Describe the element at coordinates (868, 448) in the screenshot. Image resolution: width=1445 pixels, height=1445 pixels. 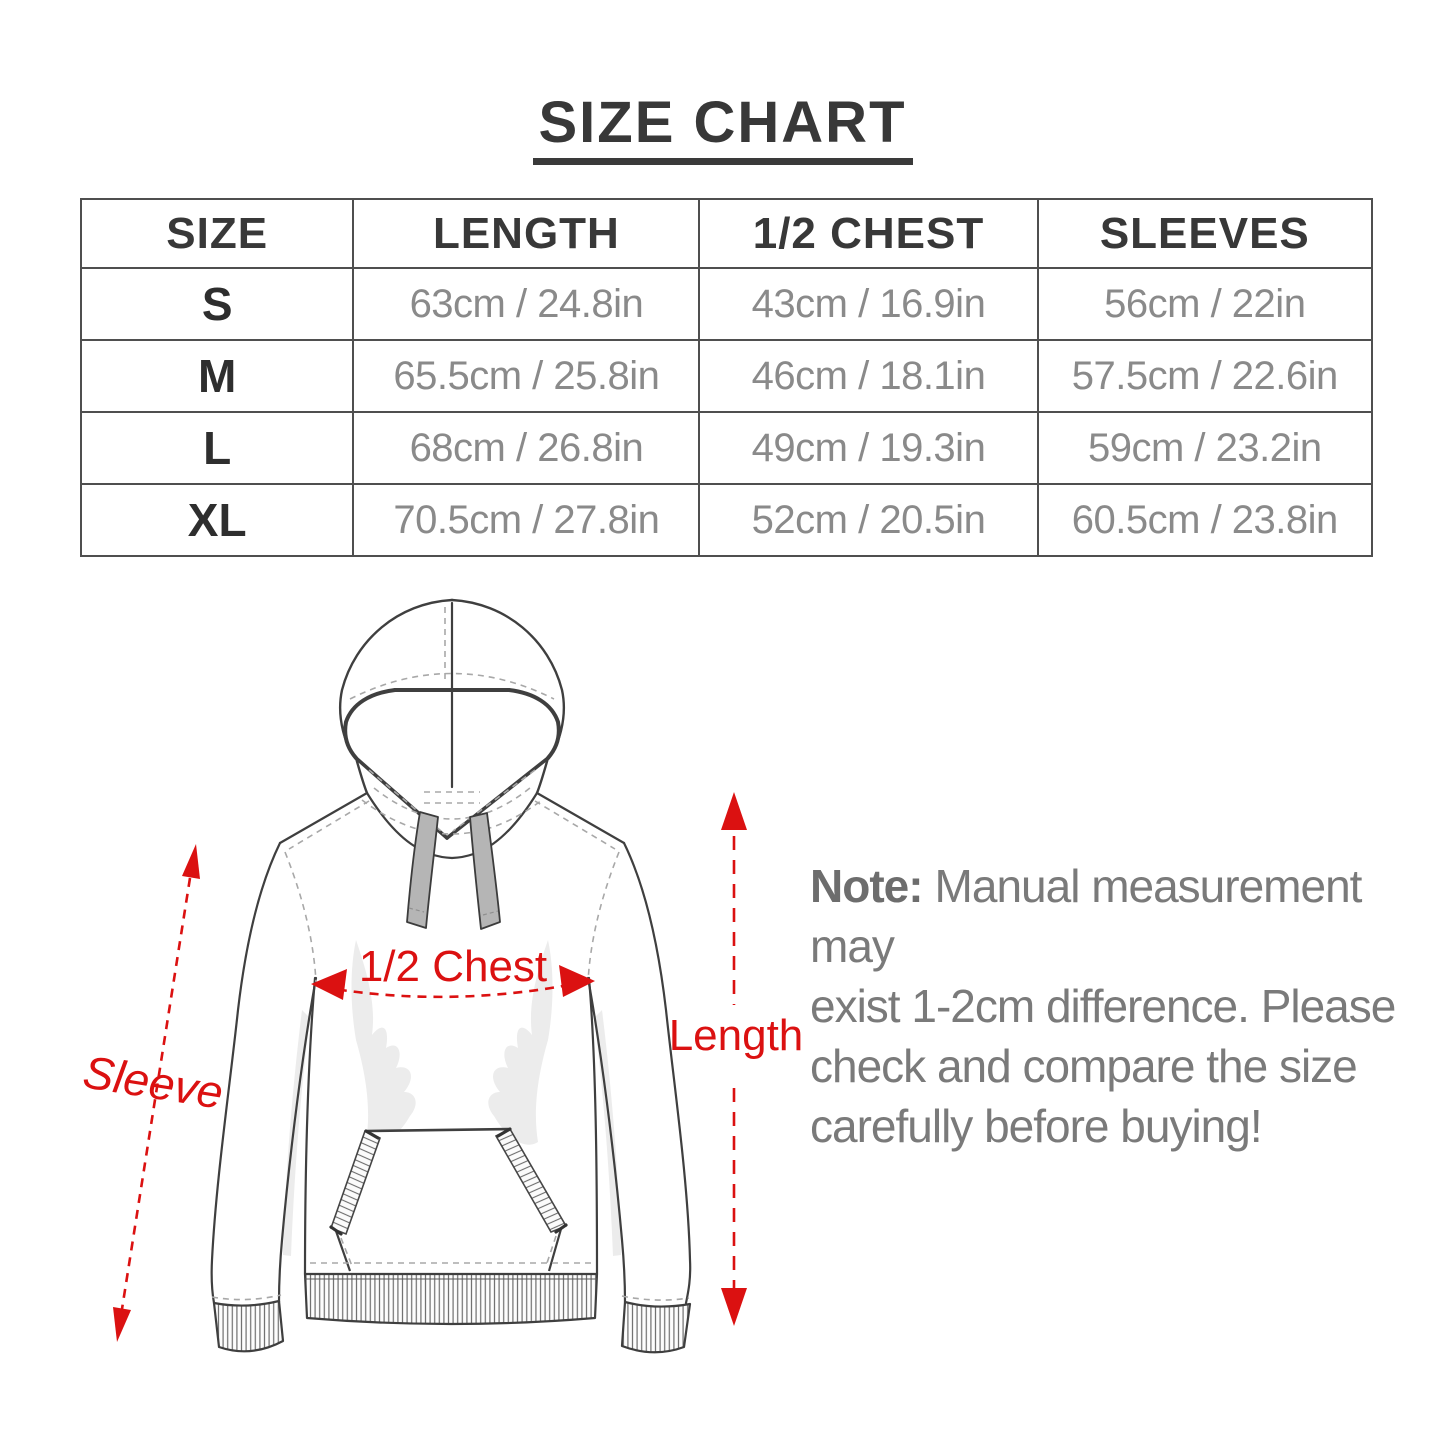
I see `chest-cell: 49cm / 19.3in` at that location.